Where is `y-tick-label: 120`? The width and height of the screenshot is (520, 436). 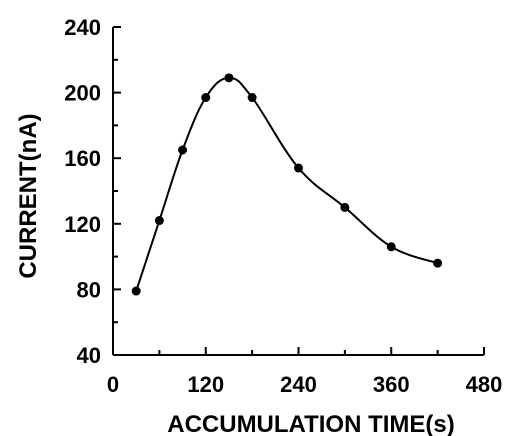
y-tick-label: 120 is located at coordinates (82, 224).